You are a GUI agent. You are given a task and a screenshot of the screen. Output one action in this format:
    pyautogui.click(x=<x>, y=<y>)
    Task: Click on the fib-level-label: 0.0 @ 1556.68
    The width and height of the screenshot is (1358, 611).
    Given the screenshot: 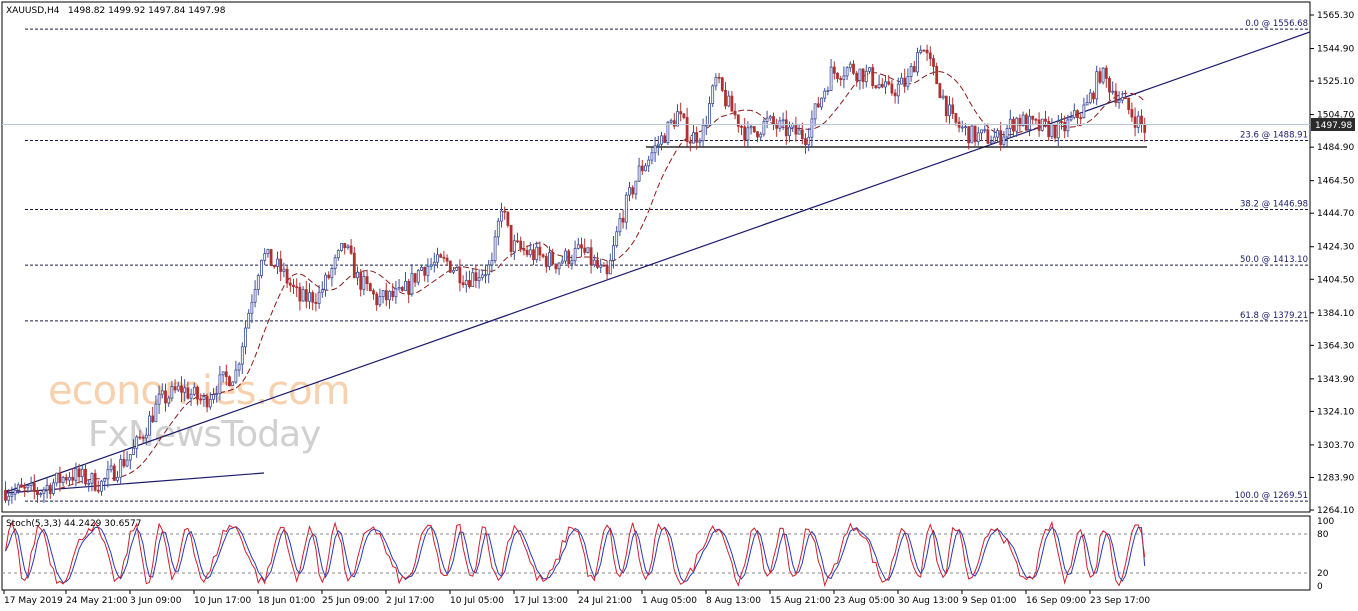 What is the action you would take?
    pyautogui.click(x=1276, y=24)
    